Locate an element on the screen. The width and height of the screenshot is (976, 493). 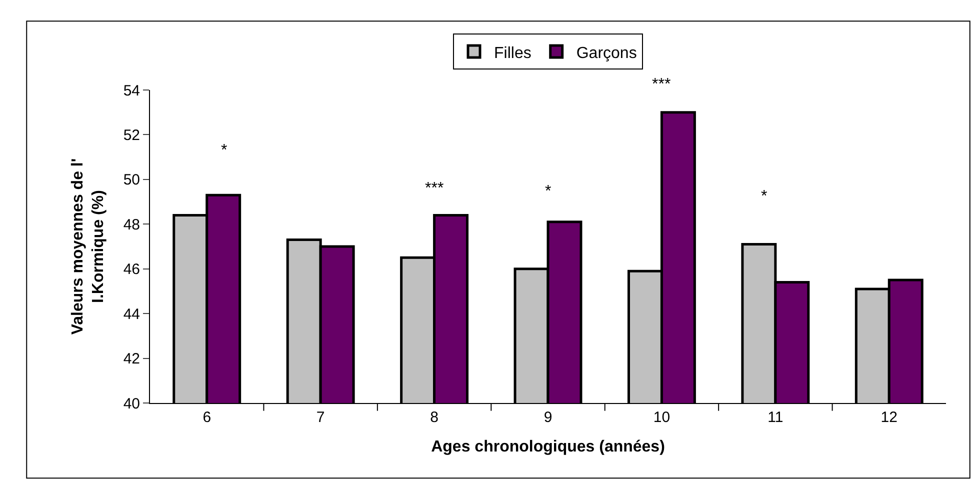
y-tick-label: 50 is located at coordinates (131, 180).